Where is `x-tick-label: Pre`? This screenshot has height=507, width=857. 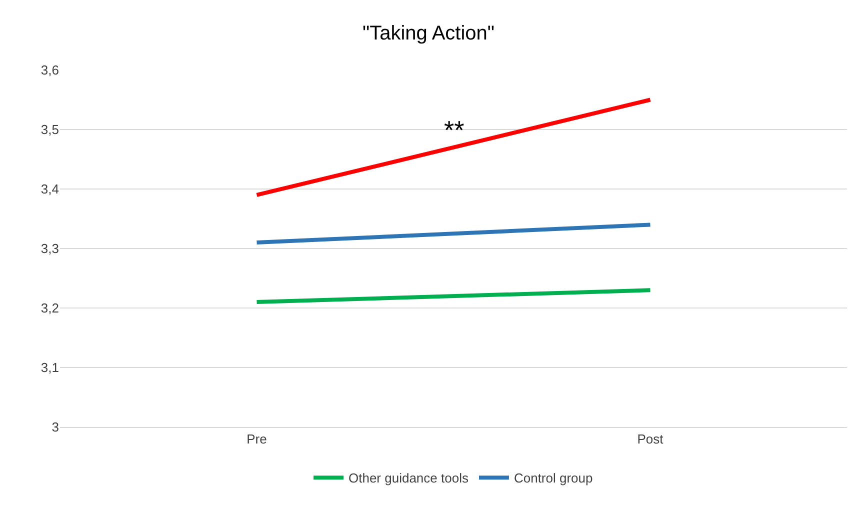 x-tick-label: Pre is located at coordinates (256, 439).